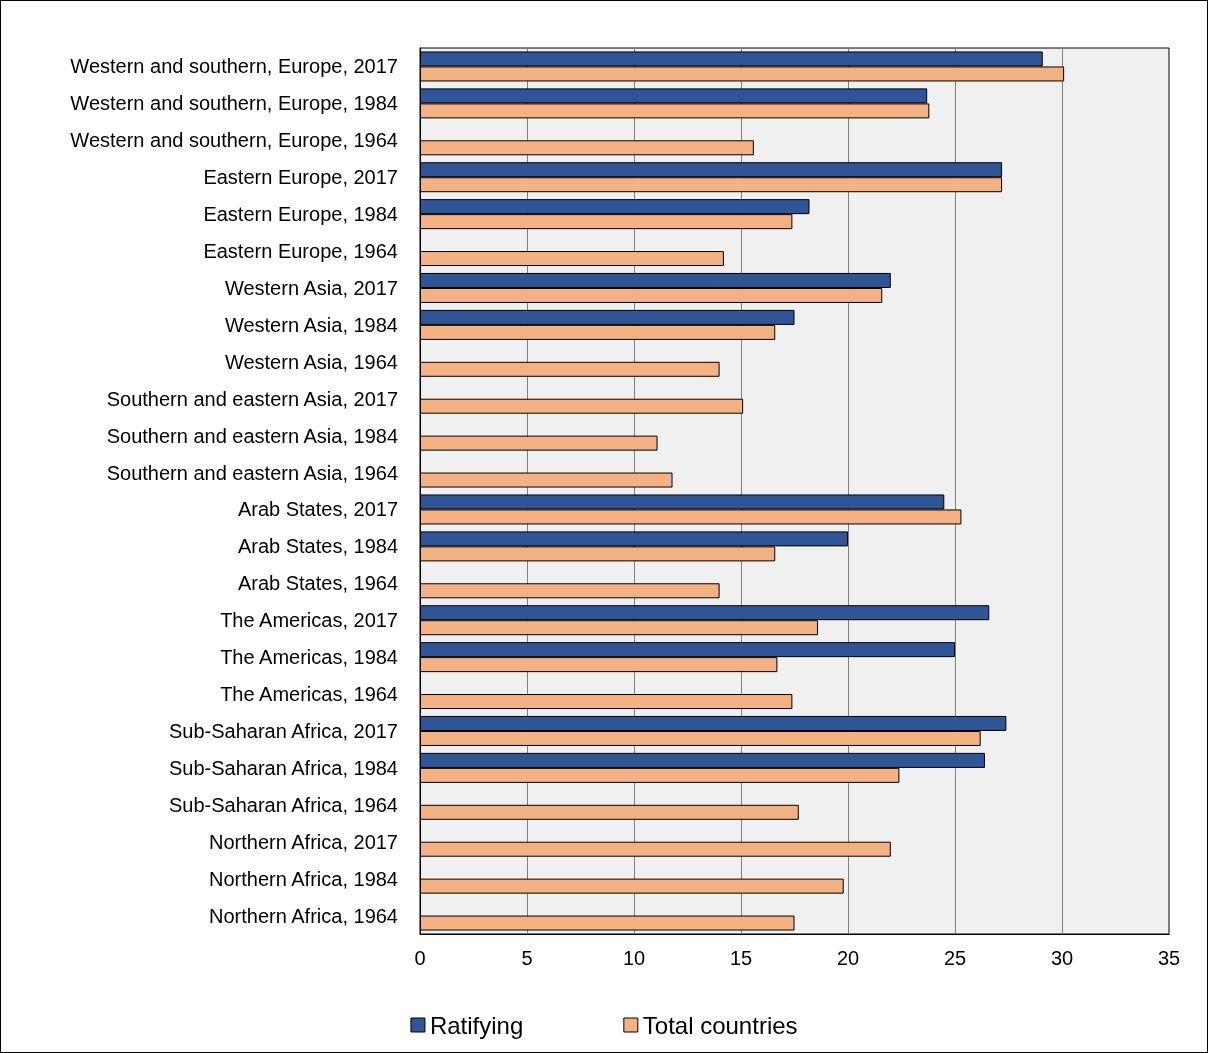 Image resolution: width=1208 pixels, height=1053 pixels. What do you see at coordinates (283, 767) in the screenshot?
I see `y-tick-label: Sub-Saharan Africa, 1984` at bounding box center [283, 767].